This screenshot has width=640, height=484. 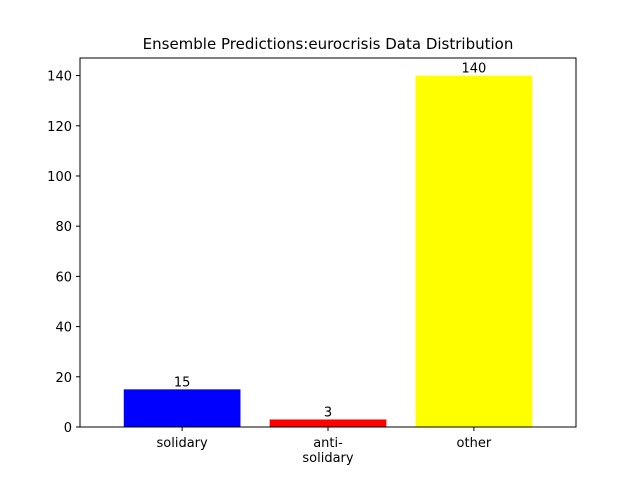 I want to click on x-tick-label-line: other, so click(x=474, y=443).